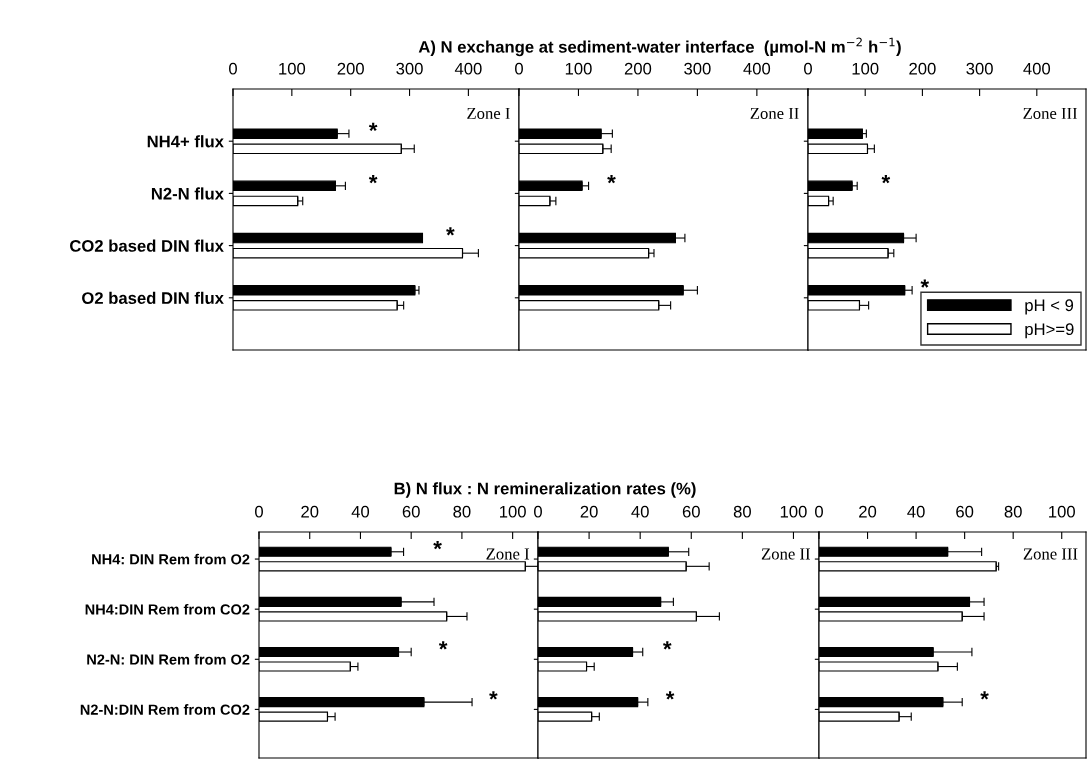 This screenshot has width=1088, height=759. Describe the element at coordinates (171, 559) in the screenshot. I see `y-tick-label: NH4: DIN Rem from O2` at that location.